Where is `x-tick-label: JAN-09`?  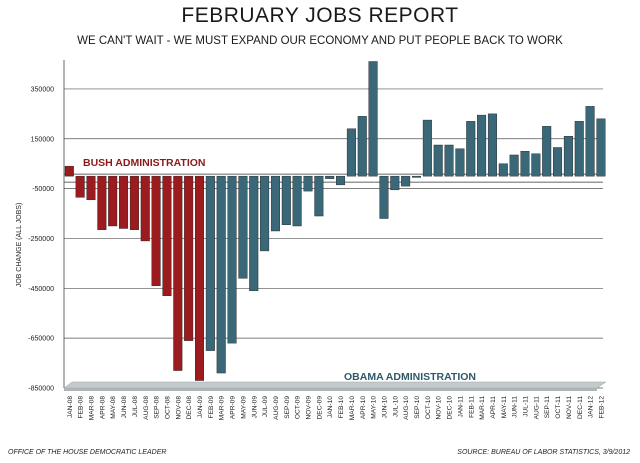
x-tick-label: JAN-09 is located at coordinates (200, 407).